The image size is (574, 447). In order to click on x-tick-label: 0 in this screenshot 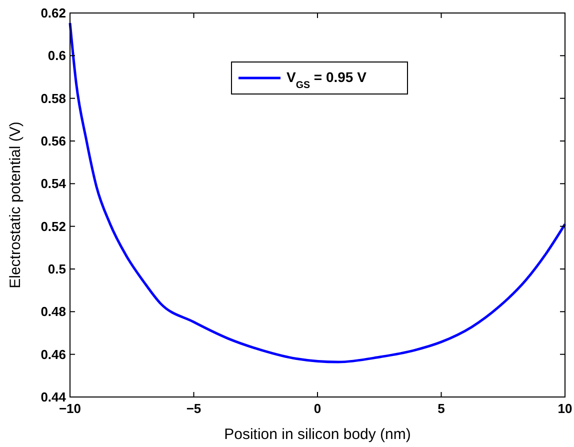, I will do `click(318, 408)`.